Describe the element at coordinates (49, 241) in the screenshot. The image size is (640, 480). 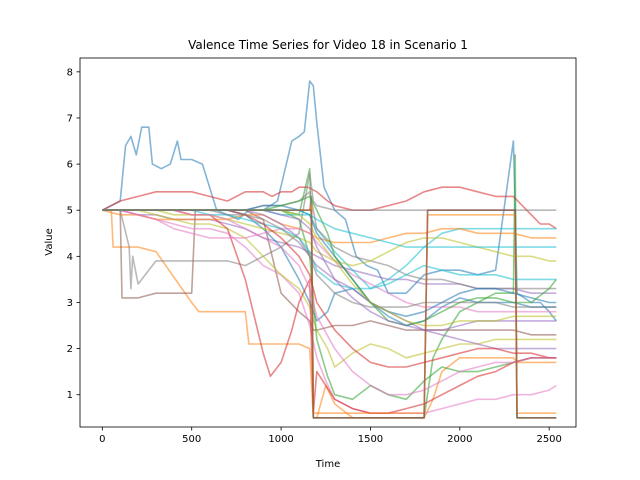
I see `y-axis-label: Value` at that location.